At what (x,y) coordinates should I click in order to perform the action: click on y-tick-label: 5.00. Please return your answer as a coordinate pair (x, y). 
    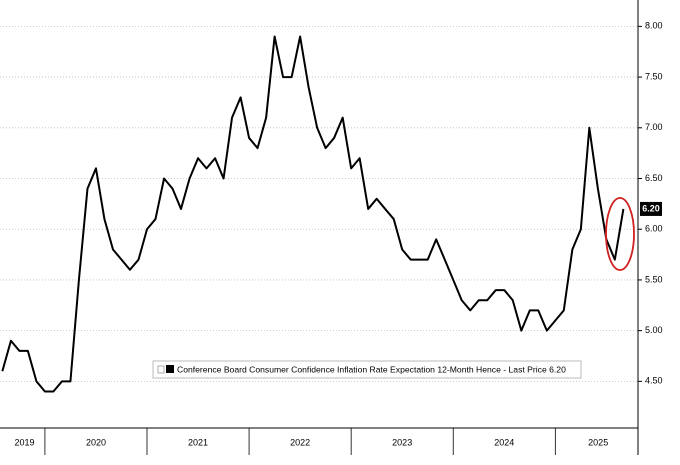
    Looking at the image, I should click on (654, 330).